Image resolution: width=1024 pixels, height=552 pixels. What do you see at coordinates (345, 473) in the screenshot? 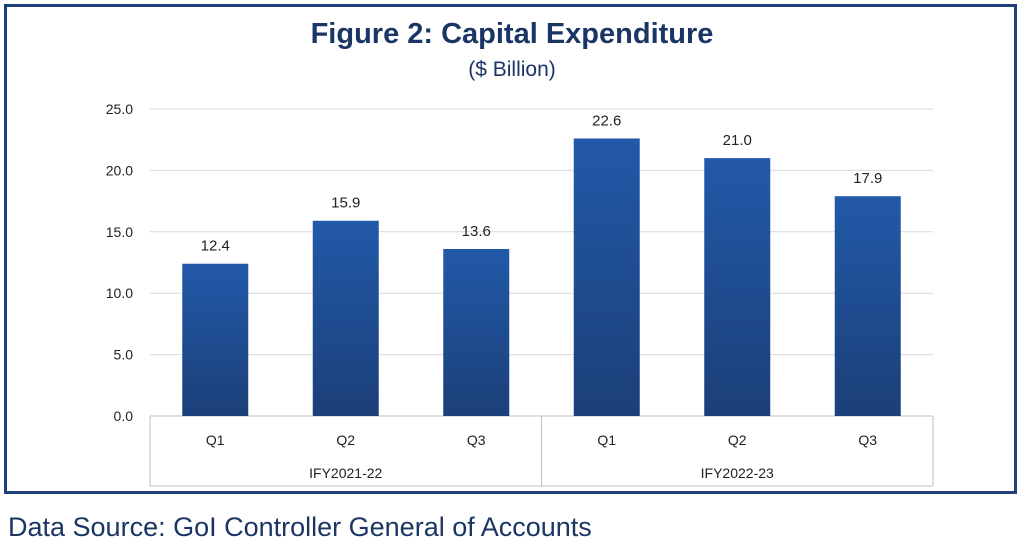
I see `group-label: IFY2021-22` at bounding box center [345, 473].